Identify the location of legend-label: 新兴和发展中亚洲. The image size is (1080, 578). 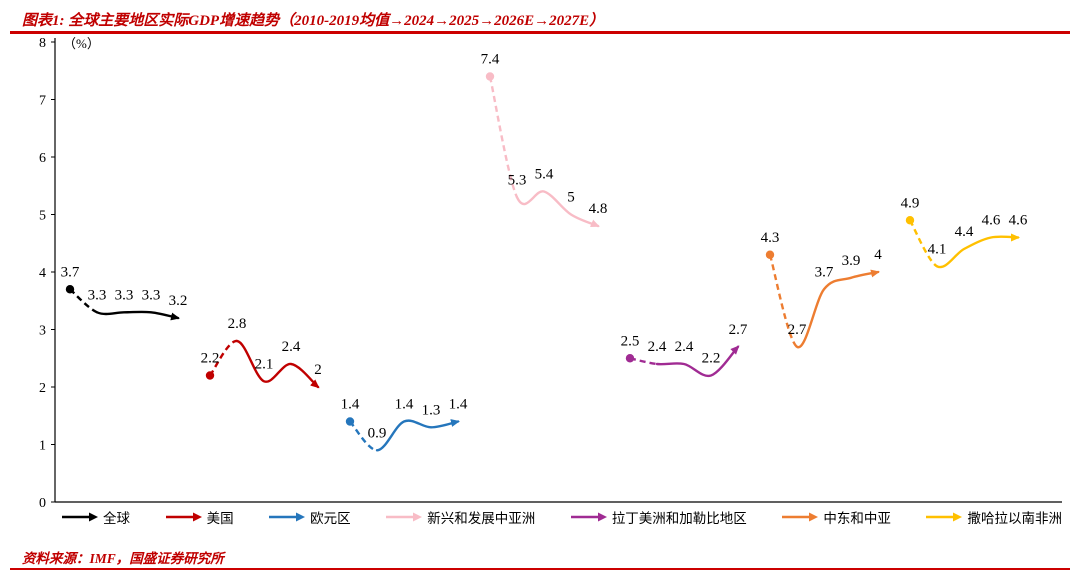
(481, 518).